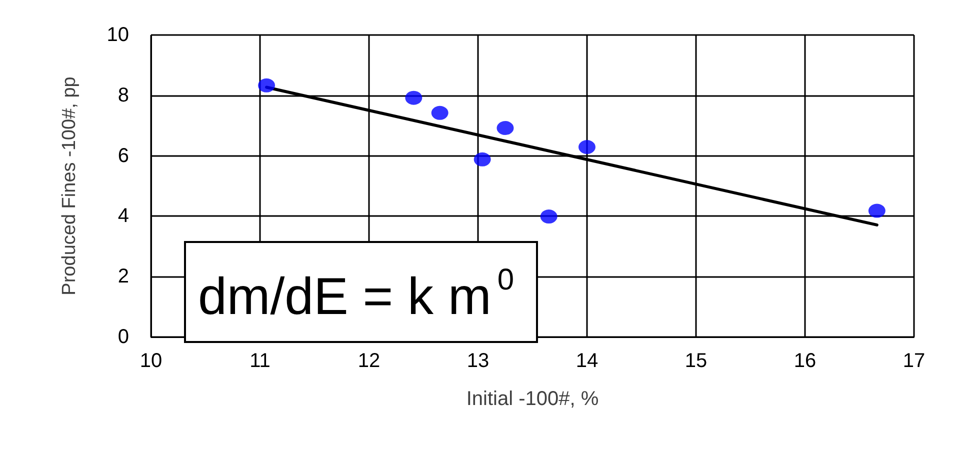 The height and width of the screenshot is (453, 964). I want to click on x-tick-label: 16, so click(805, 361).